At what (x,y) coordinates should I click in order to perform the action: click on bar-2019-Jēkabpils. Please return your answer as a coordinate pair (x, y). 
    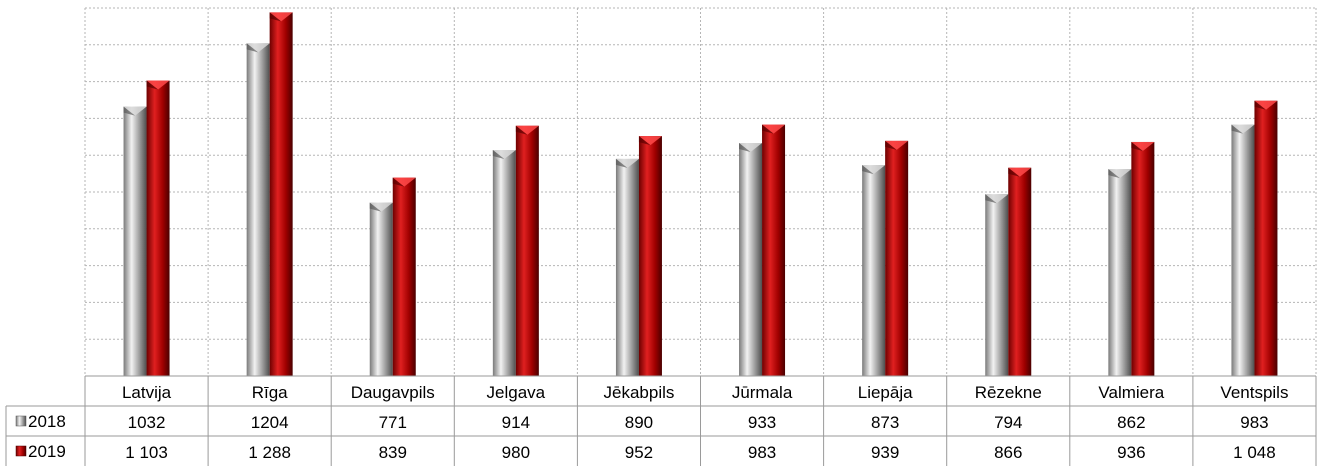
    Looking at the image, I should click on (650, 256).